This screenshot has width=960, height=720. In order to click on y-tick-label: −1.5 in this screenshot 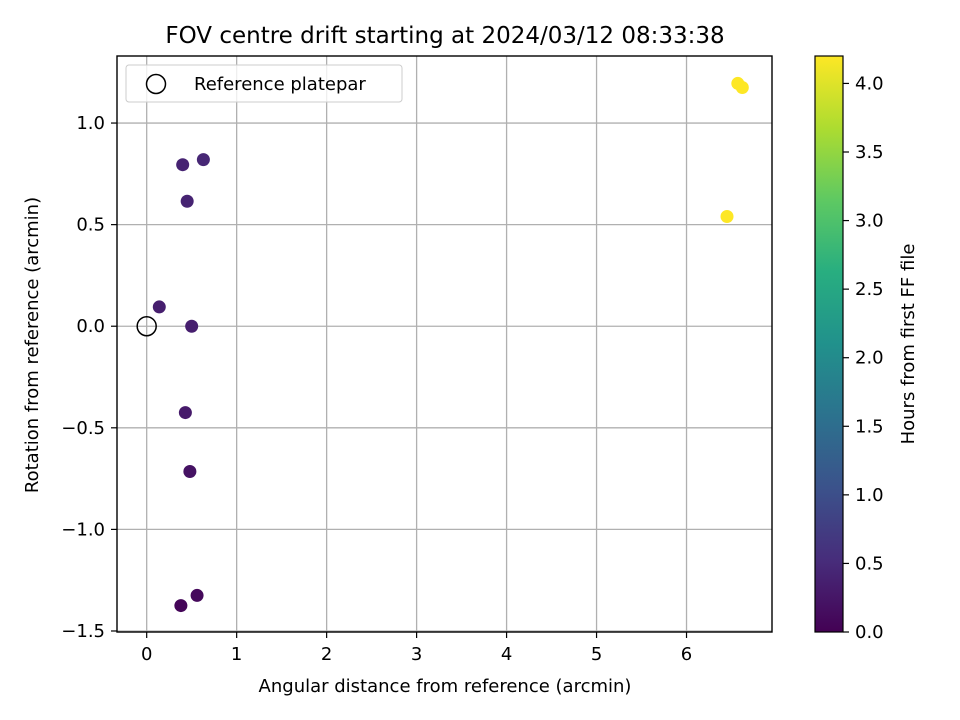, I will do `click(83, 631)`.